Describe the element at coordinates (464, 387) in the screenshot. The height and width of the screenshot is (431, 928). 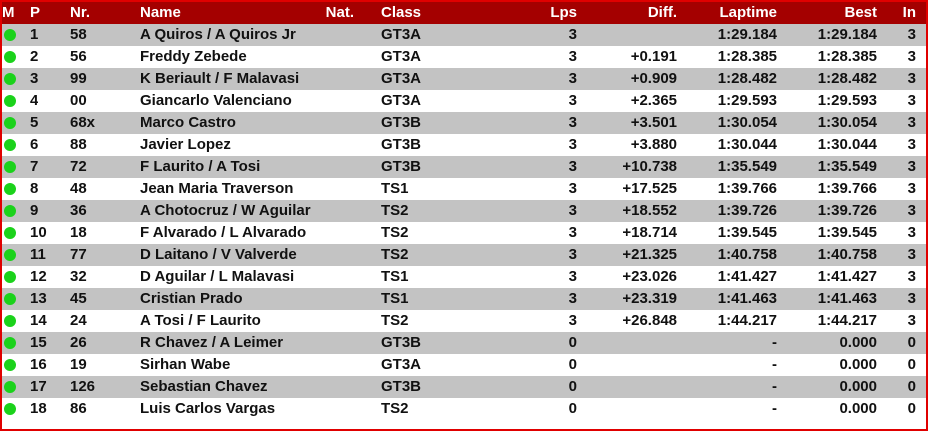
I see `table-row: 17 126 Sebastian Chavez GT3B 0 - 0.000 0` at that location.